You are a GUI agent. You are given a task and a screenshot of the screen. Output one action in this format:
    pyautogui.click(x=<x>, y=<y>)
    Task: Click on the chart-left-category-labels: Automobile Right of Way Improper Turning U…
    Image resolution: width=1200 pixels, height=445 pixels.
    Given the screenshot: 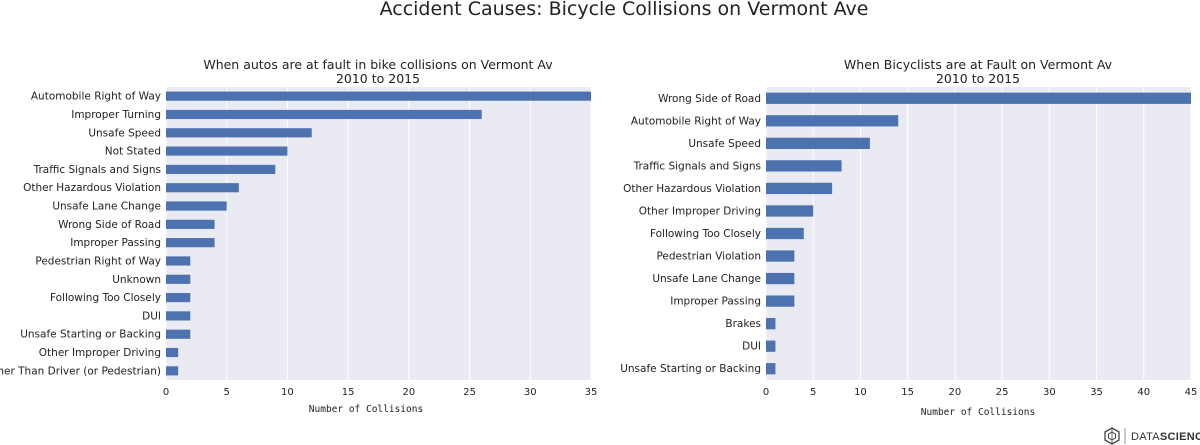 What is the action you would take?
    pyautogui.click(x=80, y=234)
    